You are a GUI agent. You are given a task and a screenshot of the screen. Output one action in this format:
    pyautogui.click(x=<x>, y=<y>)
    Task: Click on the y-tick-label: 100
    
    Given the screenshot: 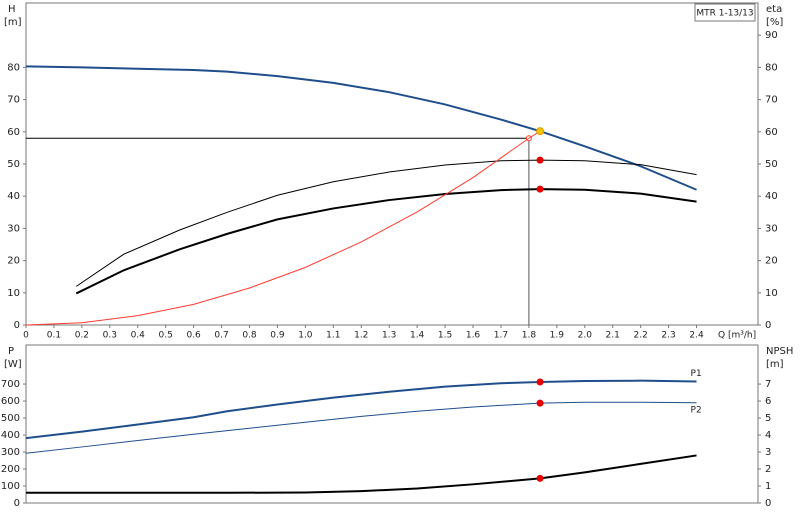 What is the action you would take?
    pyautogui.click(x=10, y=486)
    